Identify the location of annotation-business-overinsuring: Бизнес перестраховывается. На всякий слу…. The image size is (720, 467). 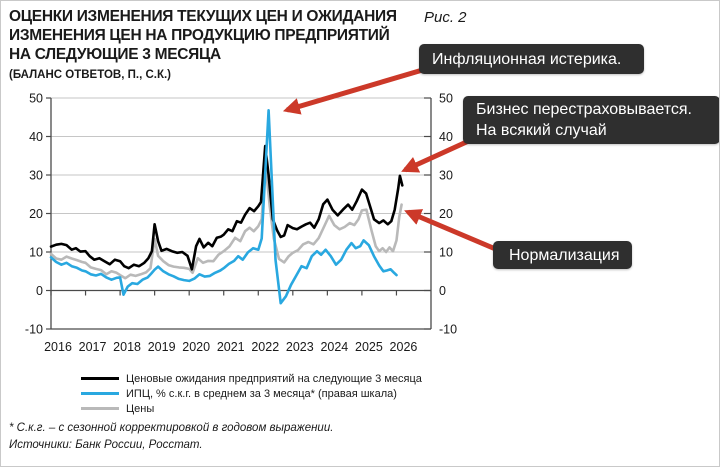
(591, 120).